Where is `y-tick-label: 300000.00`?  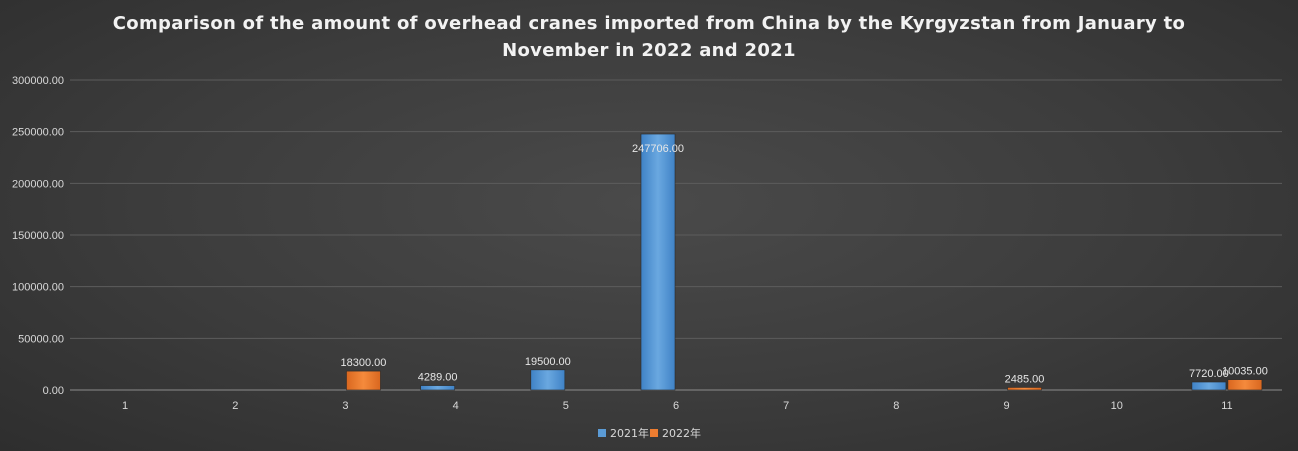 y-tick-label: 300000.00 is located at coordinates (38, 81).